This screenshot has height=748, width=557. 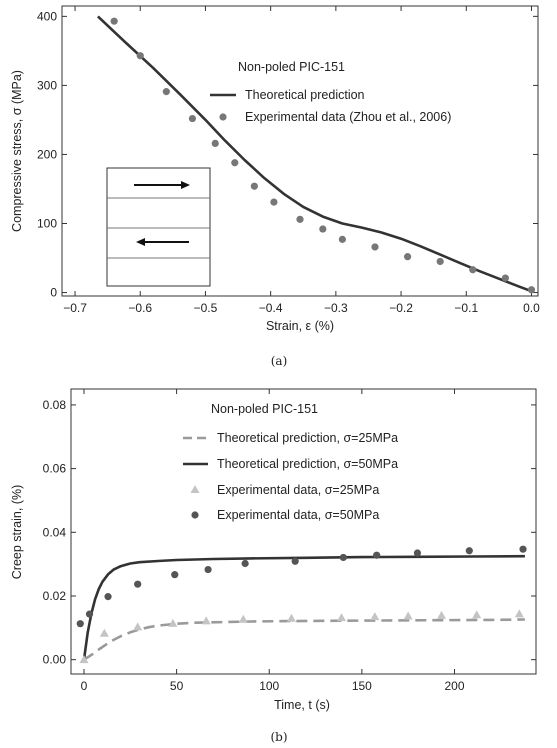 What do you see at coordinates (269, 686) in the screenshot?
I see `chart-b-xtick-label-2: 100` at bounding box center [269, 686].